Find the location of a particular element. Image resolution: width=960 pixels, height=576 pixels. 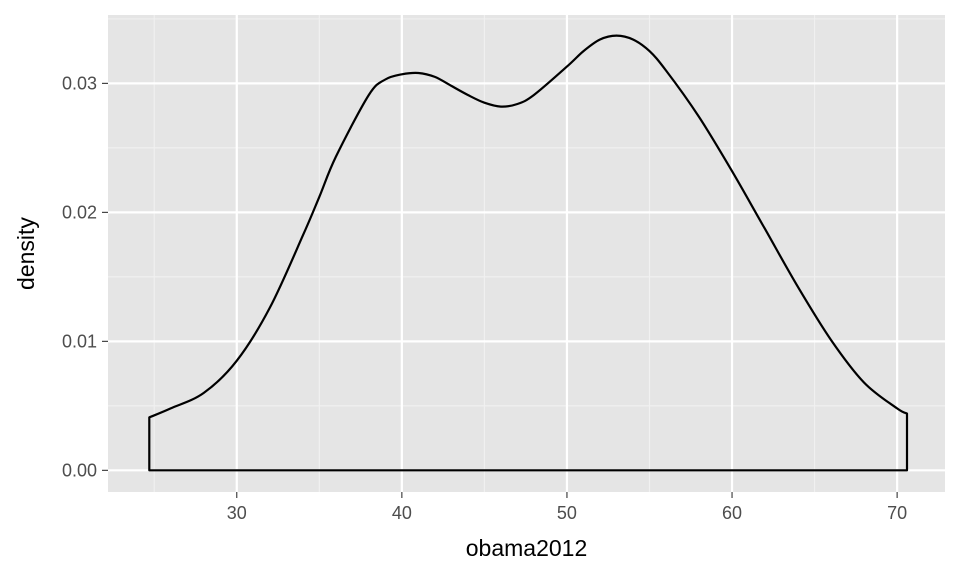

y-tick-label: 0.01 is located at coordinates (79, 341).